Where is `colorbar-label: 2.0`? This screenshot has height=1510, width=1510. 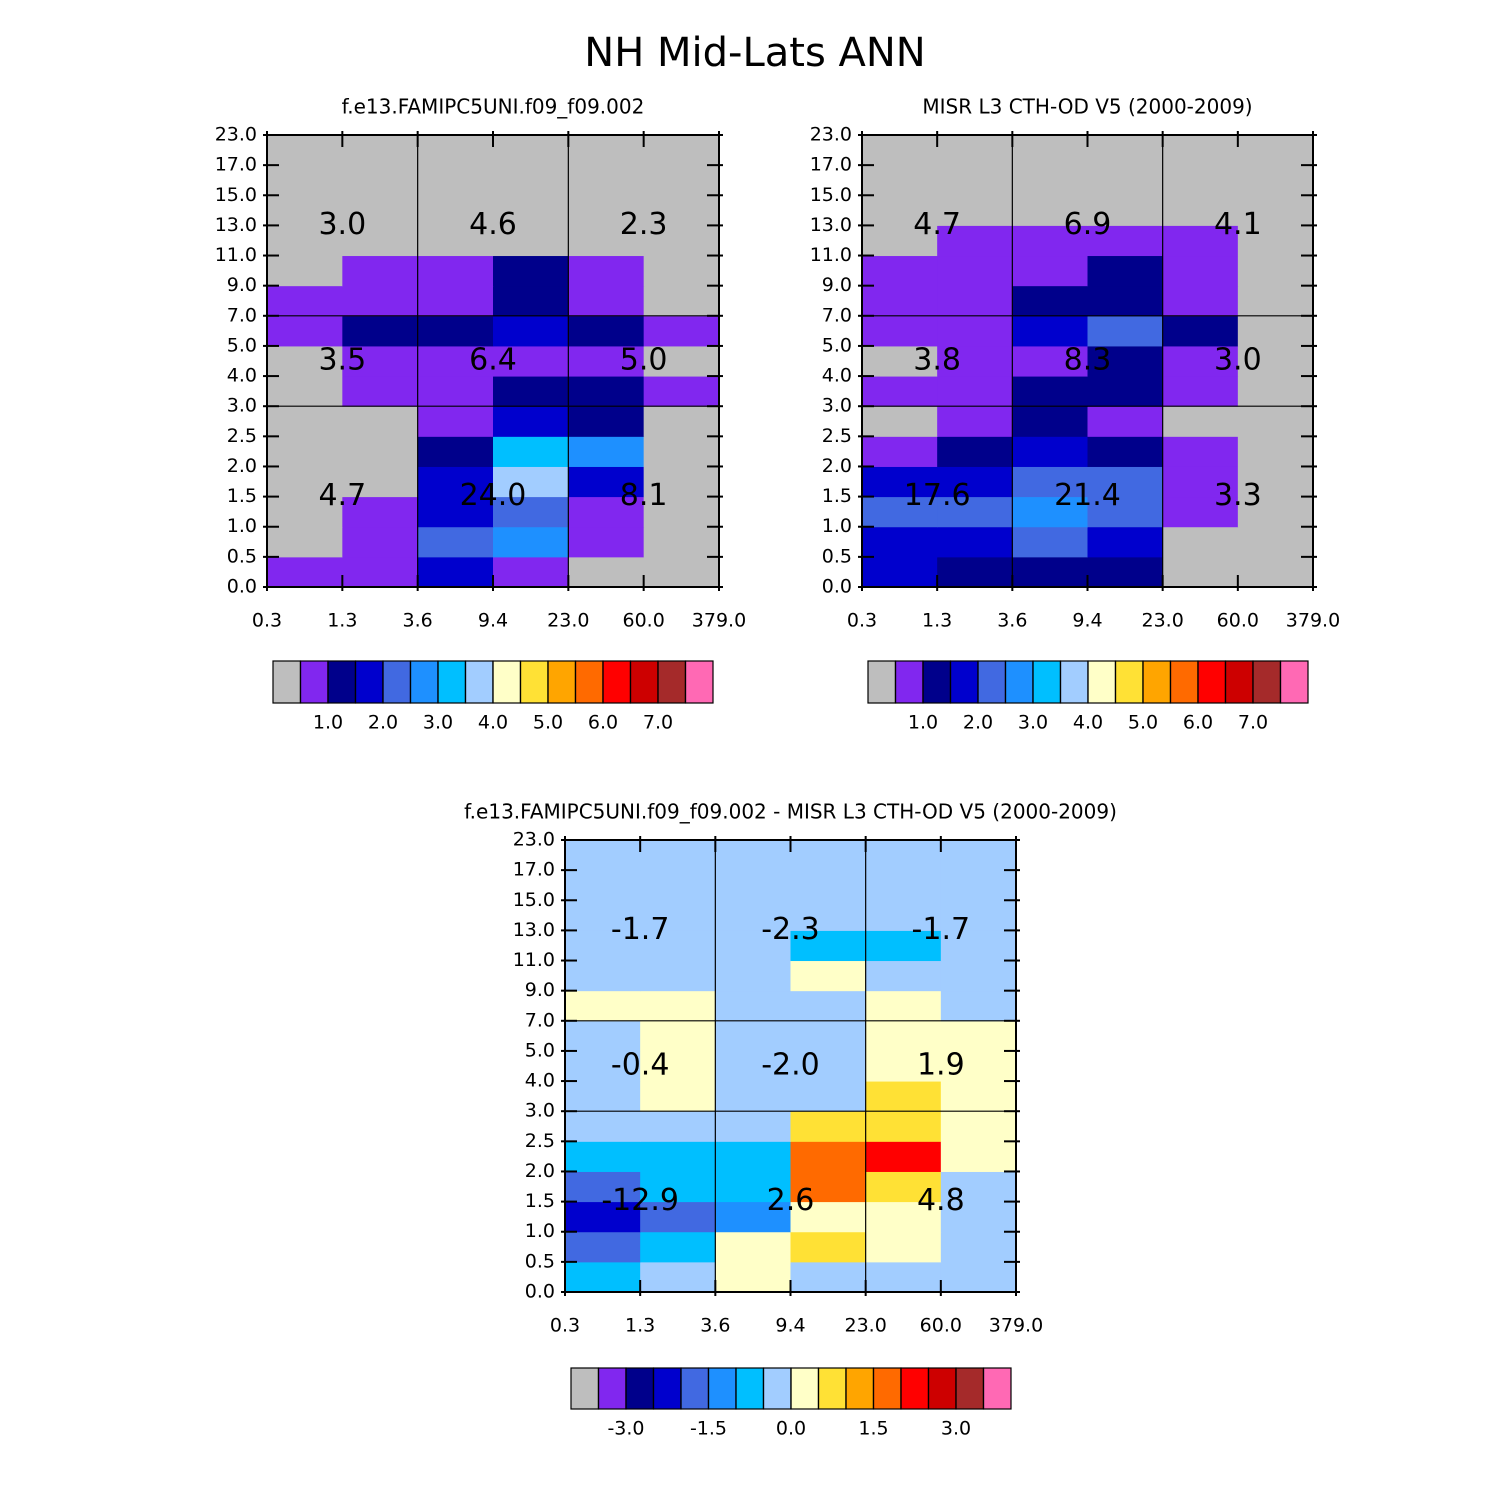 colorbar-label: 2.0 is located at coordinates (978, 723).